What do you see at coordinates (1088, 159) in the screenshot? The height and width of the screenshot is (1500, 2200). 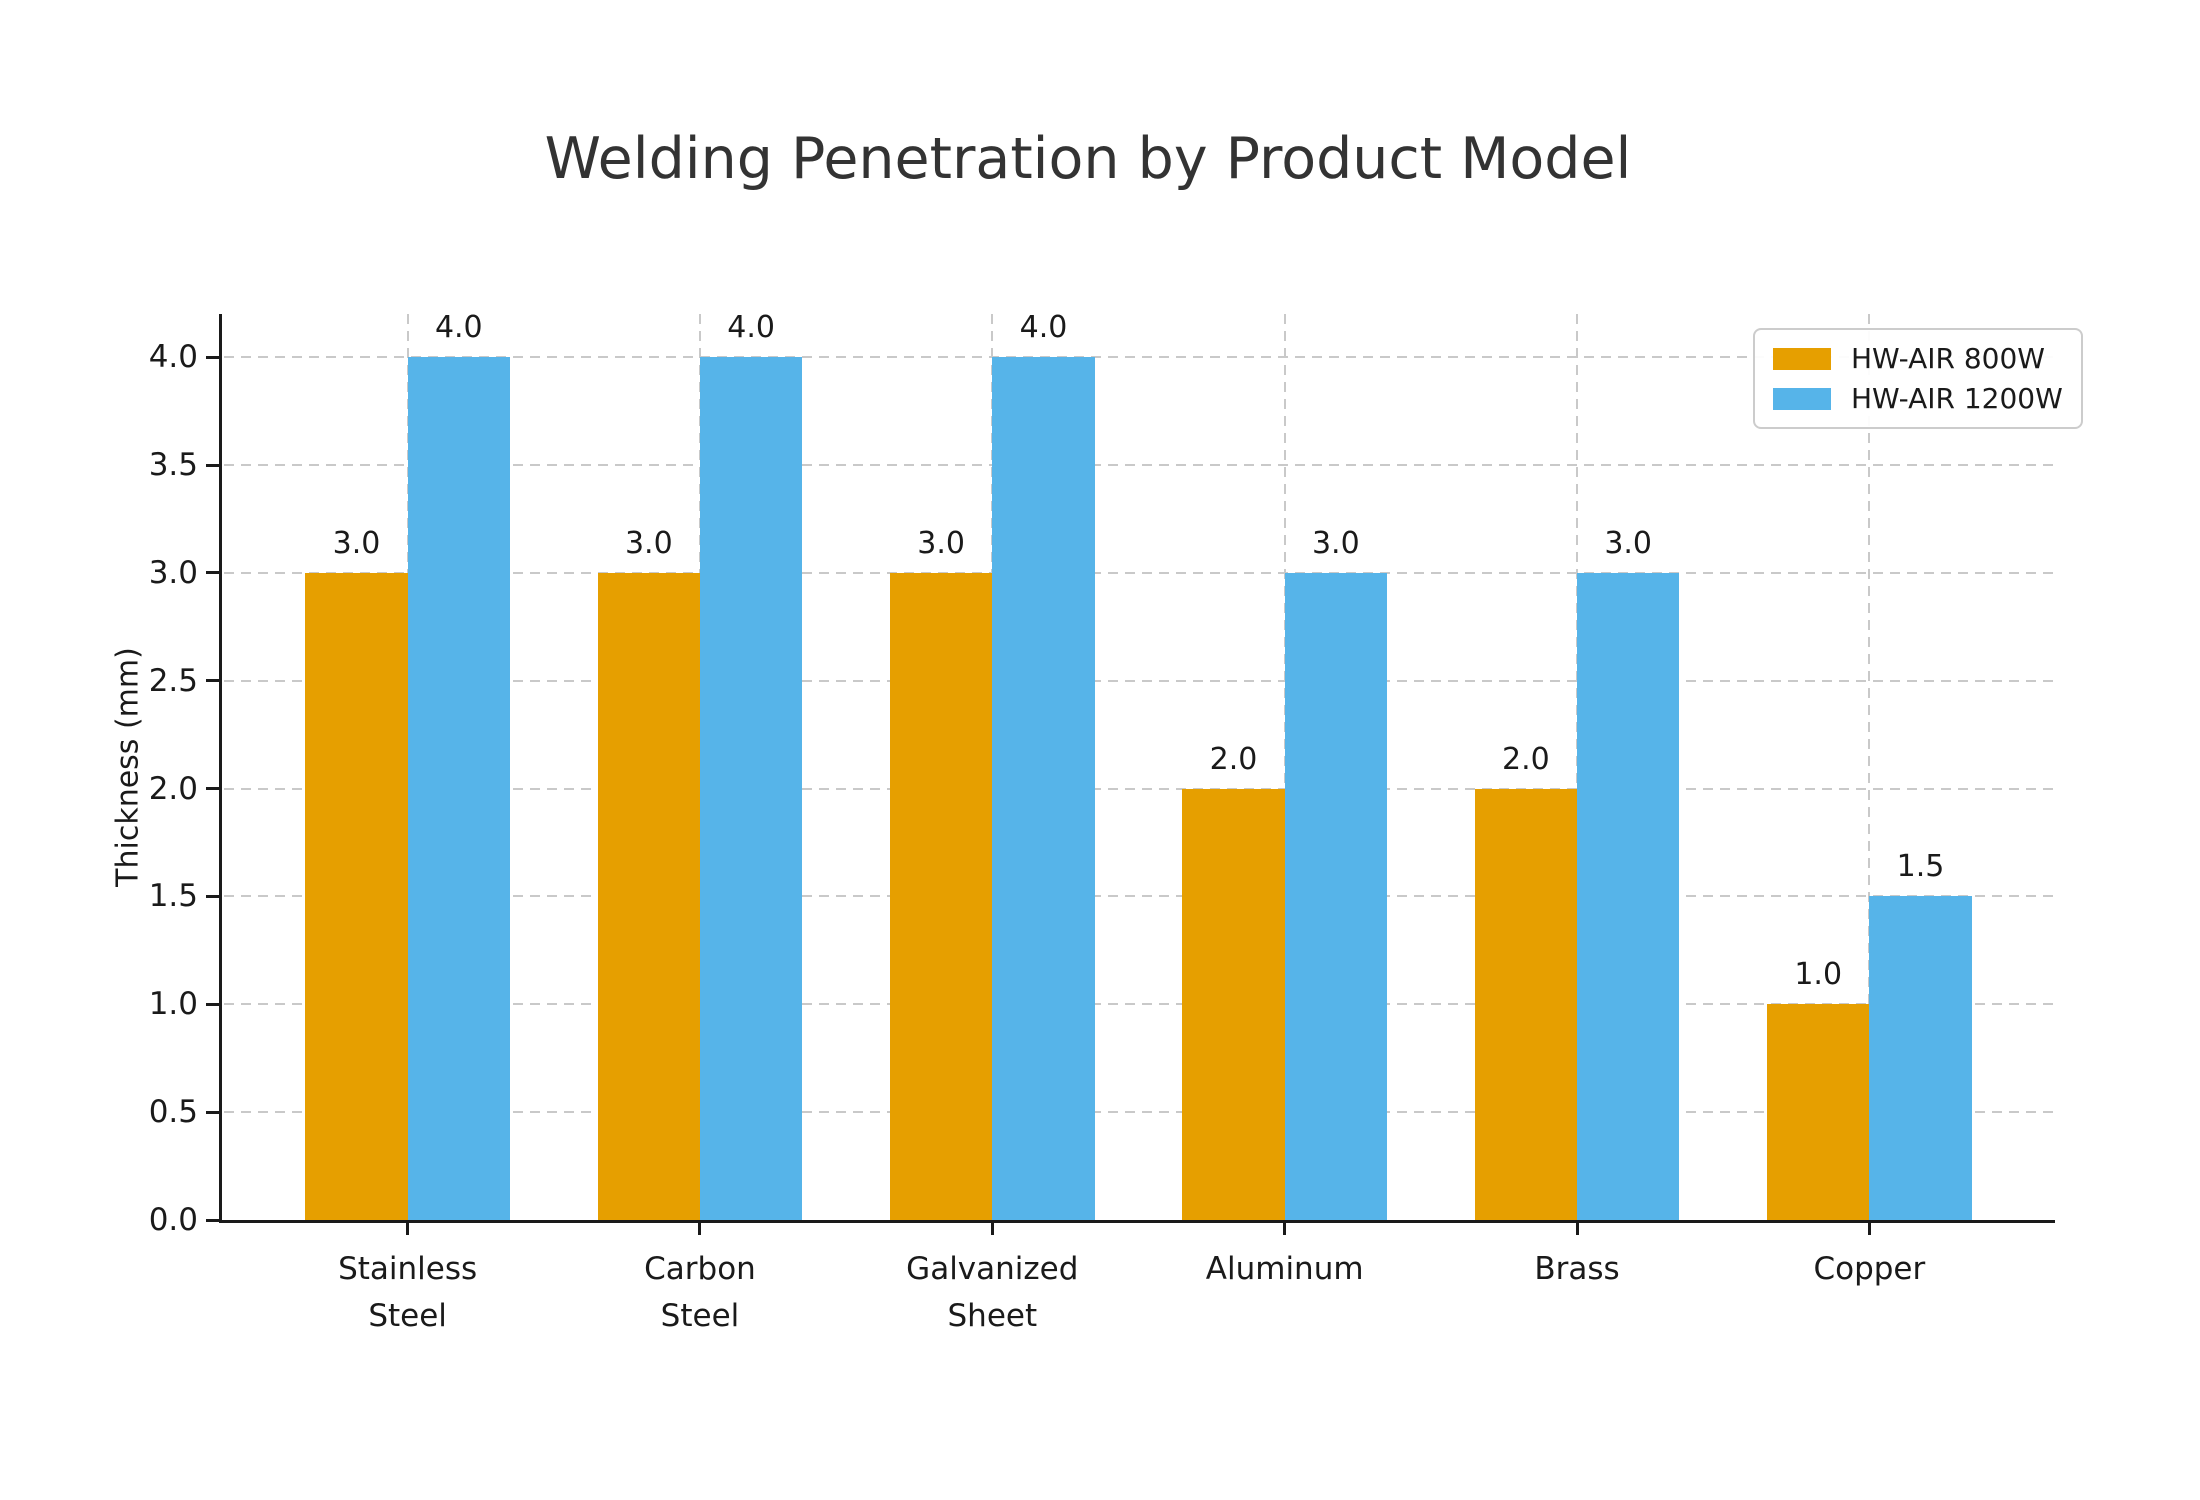 I see `chart-title: Welding Penetration by Product Model` at bounding box center [1088, 159].